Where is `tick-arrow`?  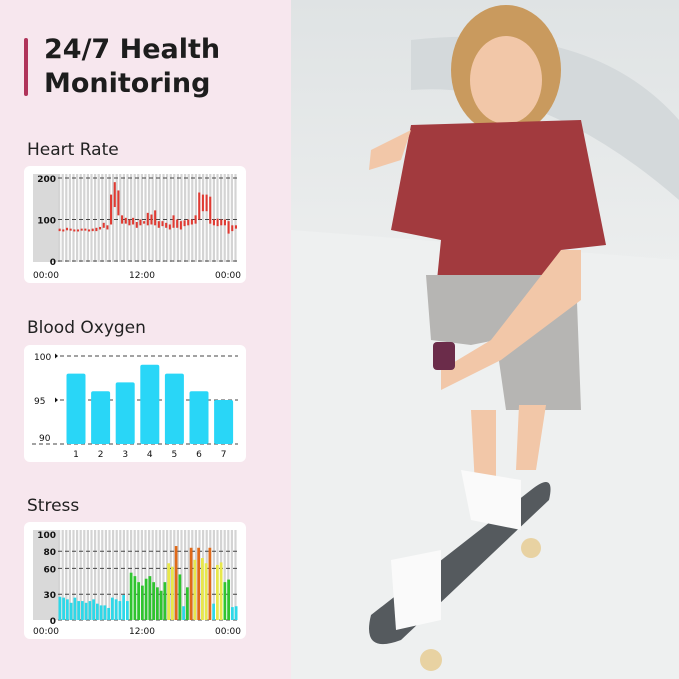
tick-arrow is located at coordinates (56, 400).